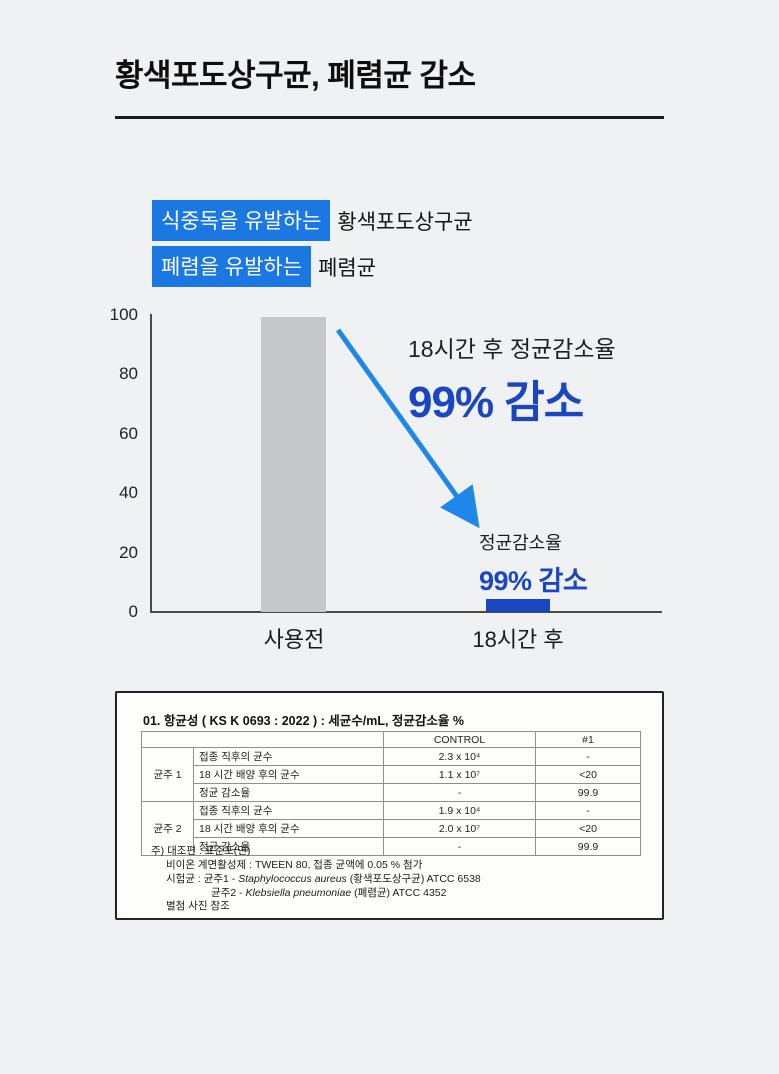 Image resolution: width=779 pixels, height=1074 pixels. What do you see at coordinates (399, 892) in the screenshot?
I see `note-text: (폐렴균) ATCC 4352` at bounding box center [399, 892].